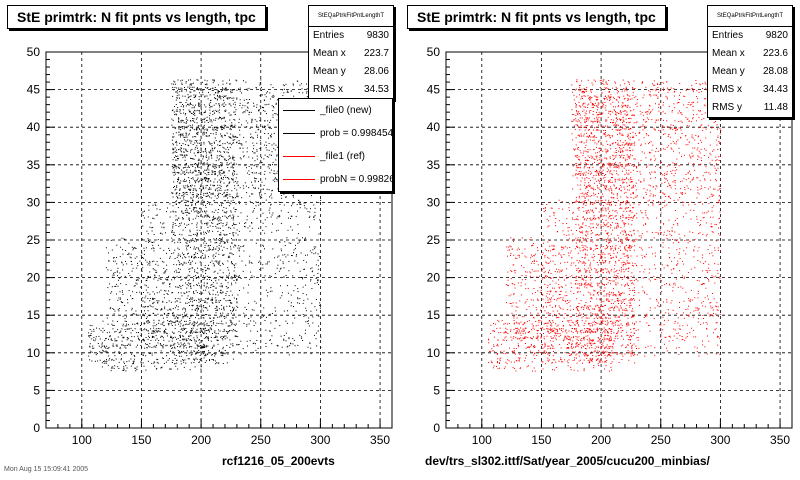 Image resolution: width=800 pixels, height=480 pixels. Describe the element at coordinates (343, 156) in the screenshot. I see `legend-label: _file1 (ref)` at that location.